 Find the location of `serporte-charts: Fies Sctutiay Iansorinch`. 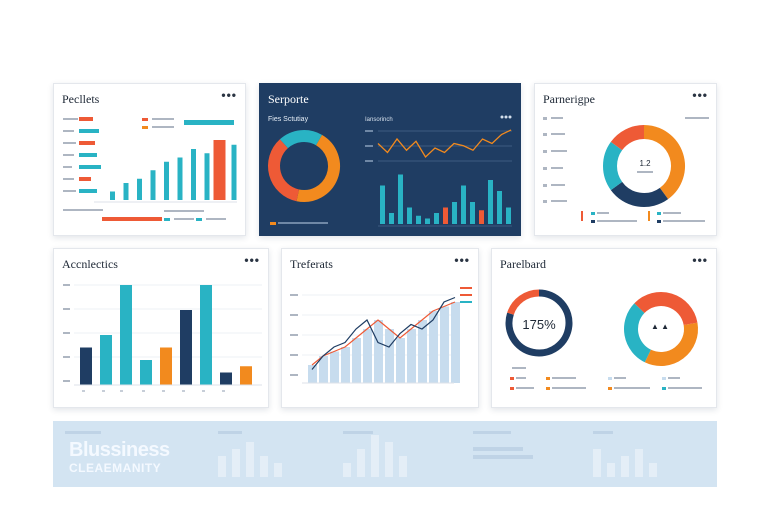

serporte-charts: Fies Sctutiay Iansorinch is located at coordinates (390, 171).